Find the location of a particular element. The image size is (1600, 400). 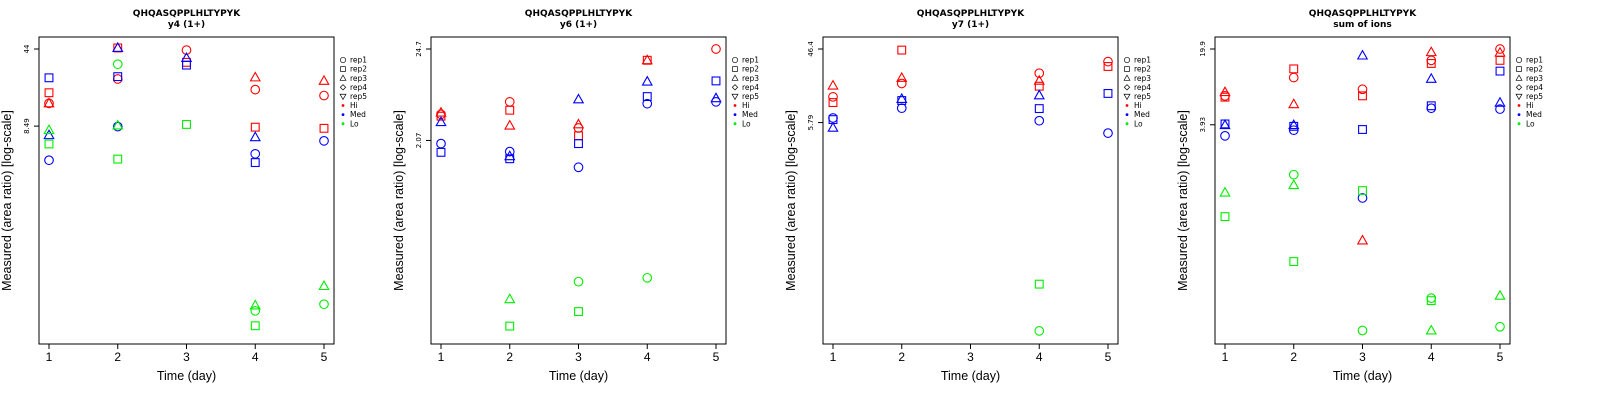

x-axis-label: Time (day) is located at coordinates (578, 376).